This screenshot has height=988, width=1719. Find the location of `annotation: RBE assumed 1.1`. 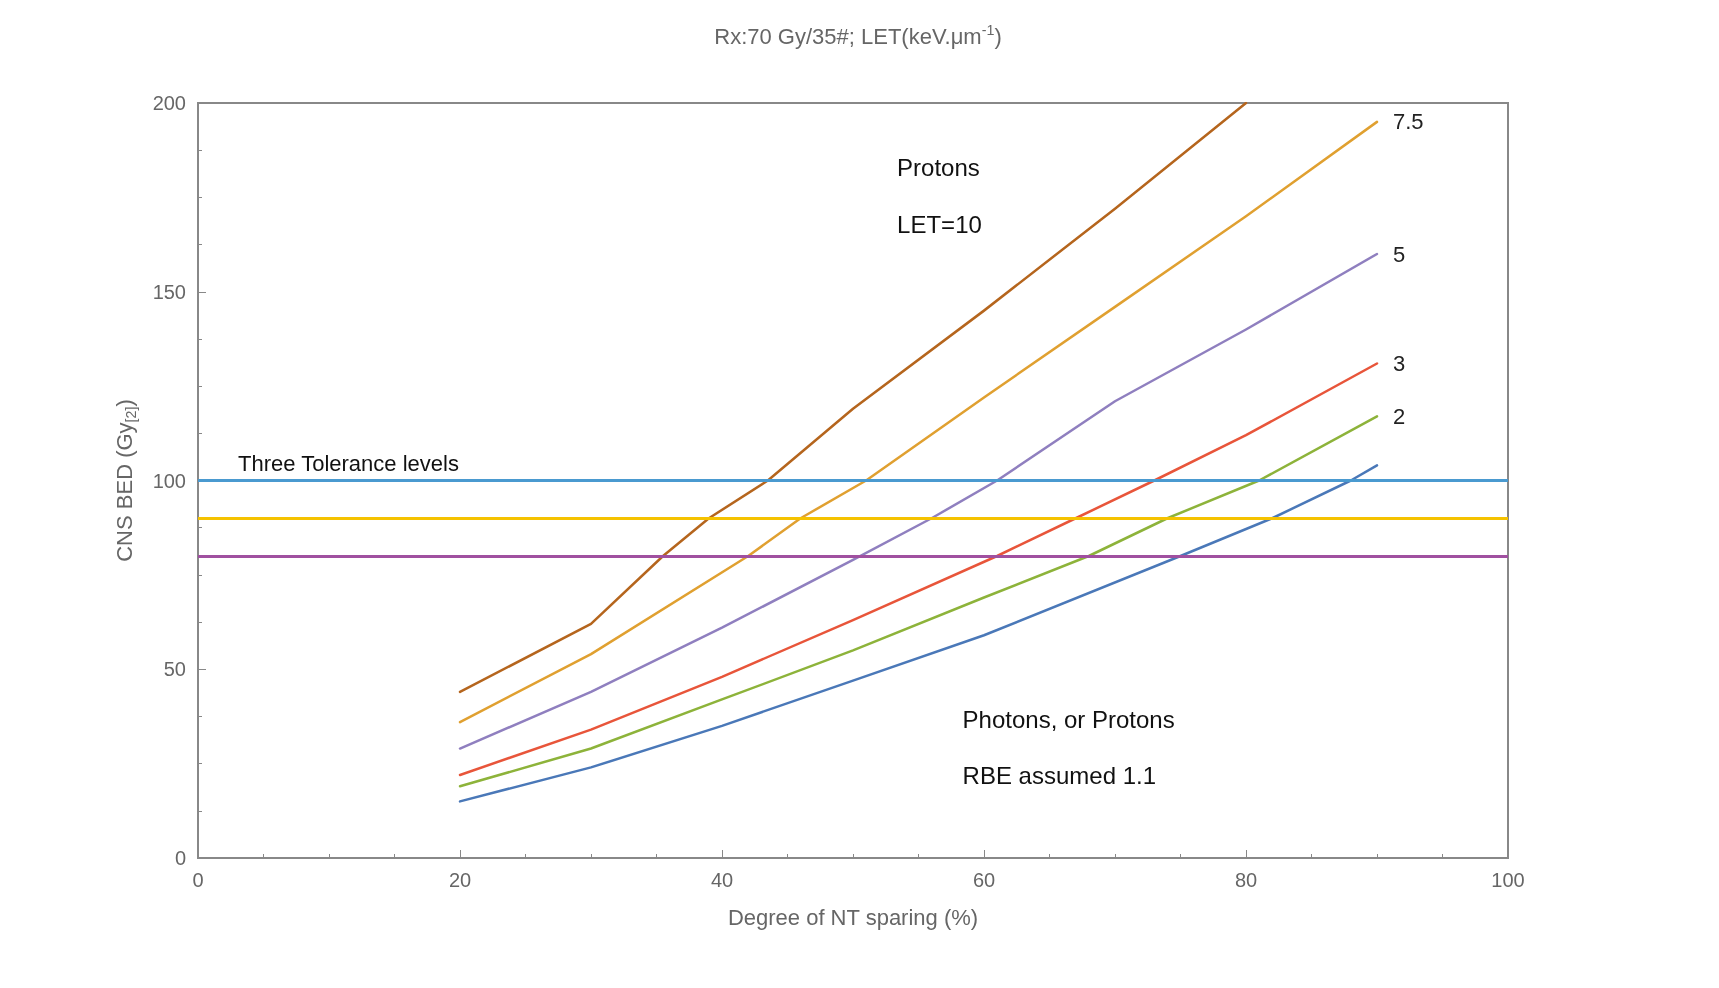

annotation: RBE assumed 1.1 is located at coordinates (1059, 776).